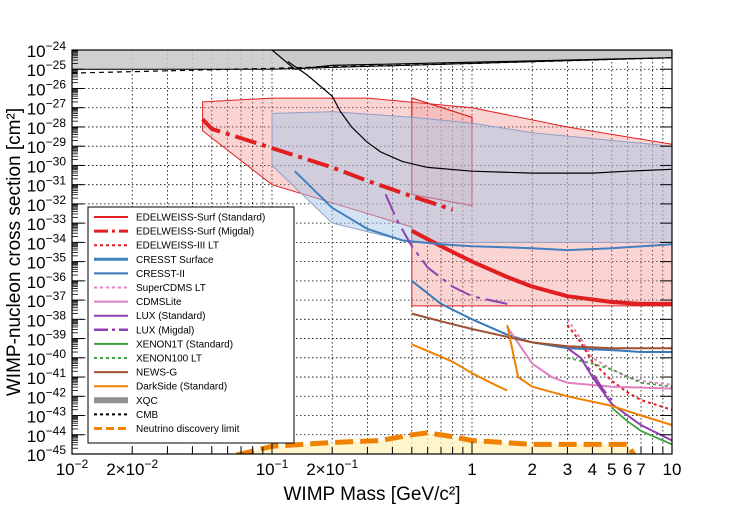  What do you see at coordinates (327, 164) in the screenshot?
I see `series-edelweiss-surf-migdal-` at bounding box center [327, 164].